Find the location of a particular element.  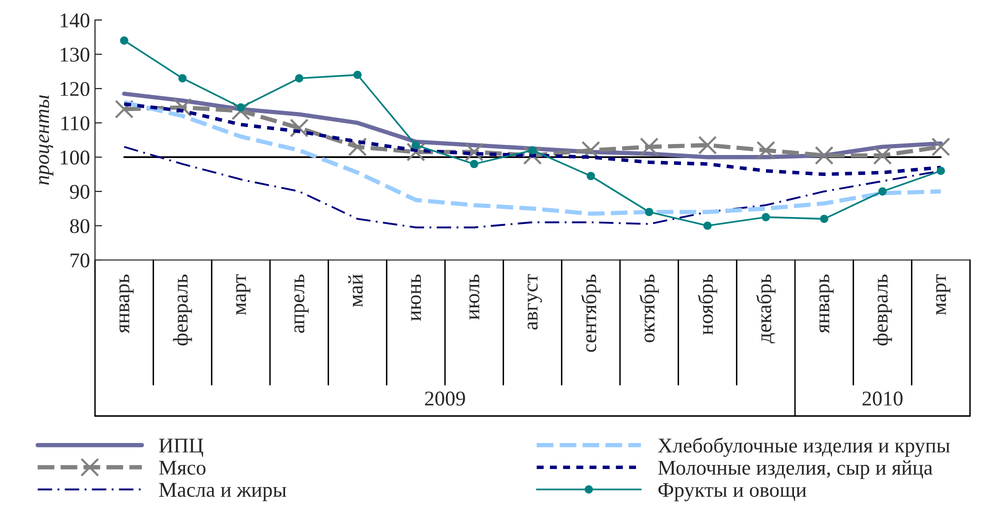

y-tick-label: 140 is located at coordinates (75, 20).